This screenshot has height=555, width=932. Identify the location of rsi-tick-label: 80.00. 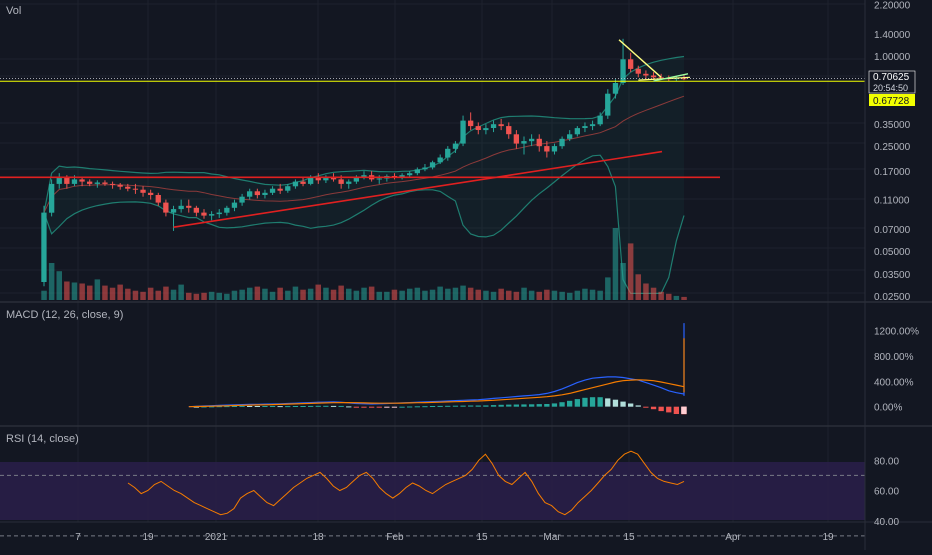
(886, 461).